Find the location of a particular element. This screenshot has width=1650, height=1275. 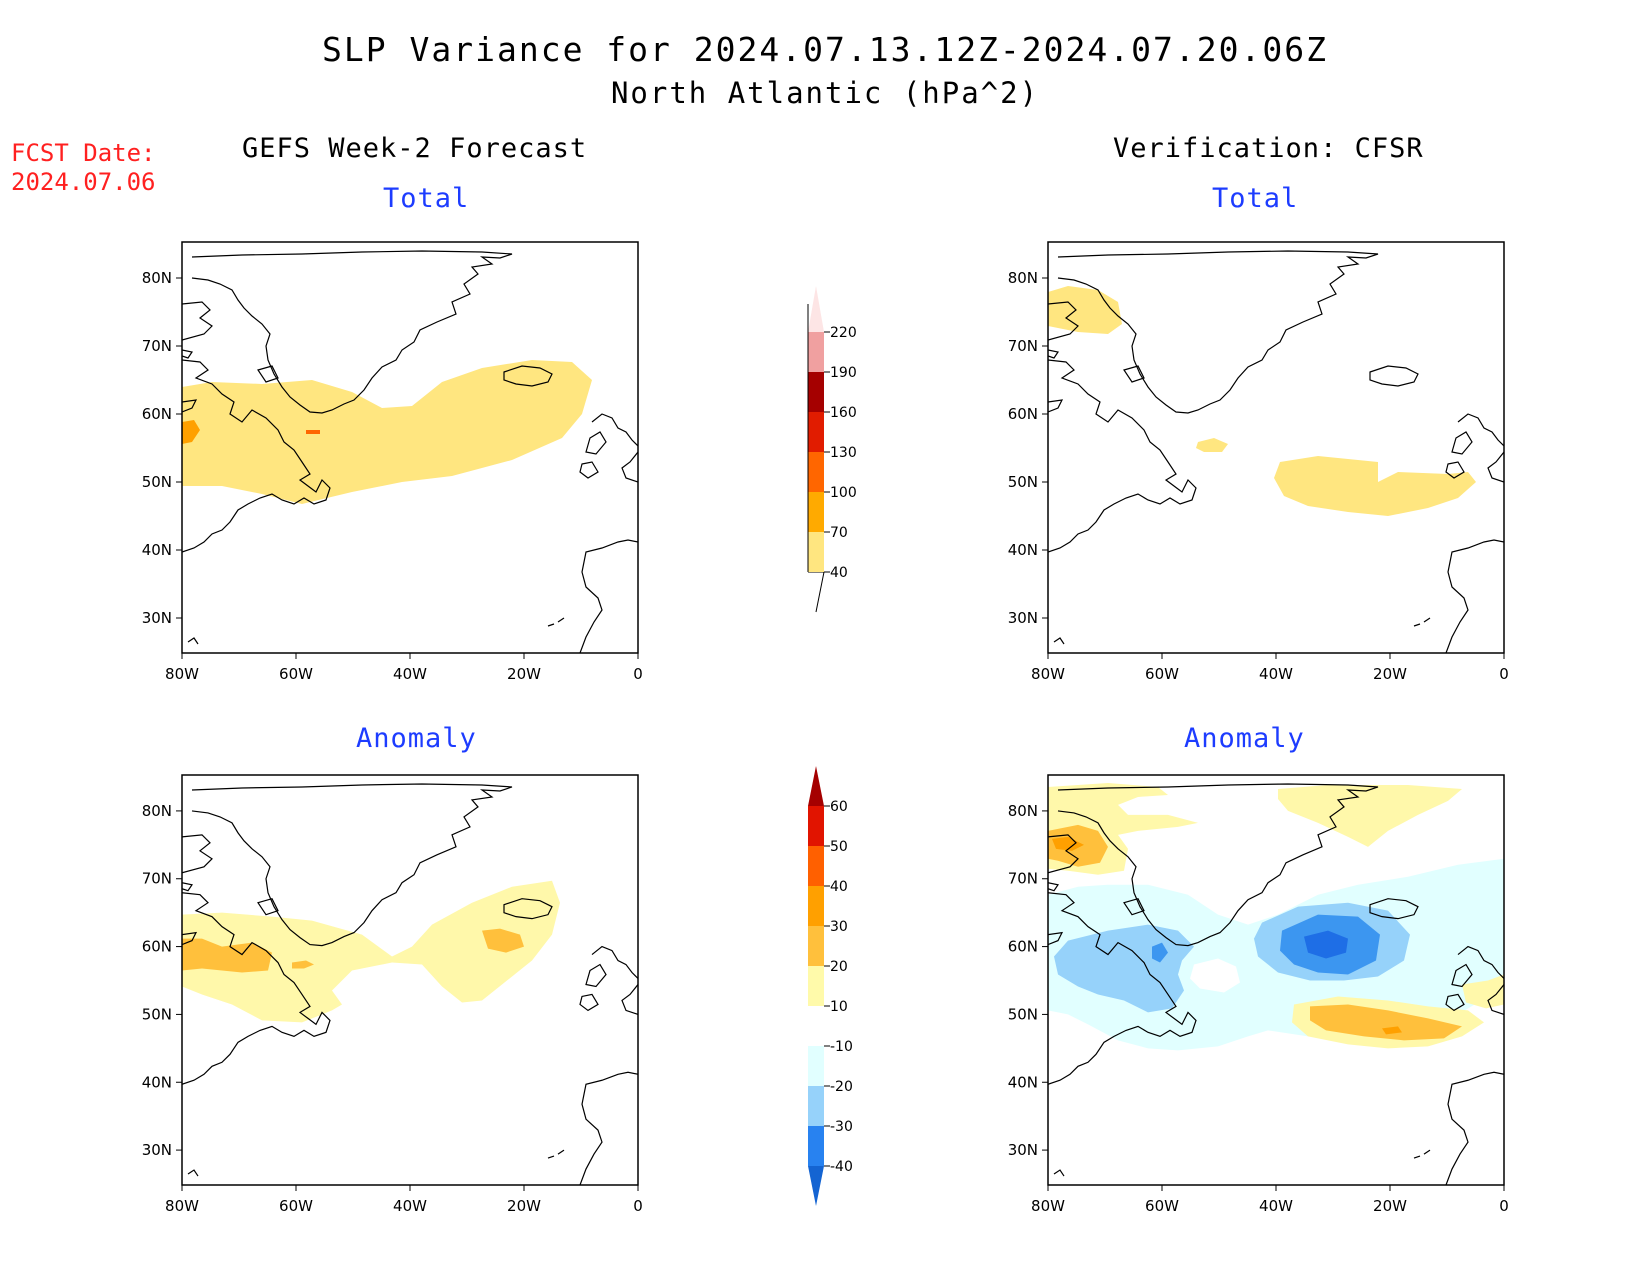

colorbar-tick-label: 100 is located at coordinates (843, 493).